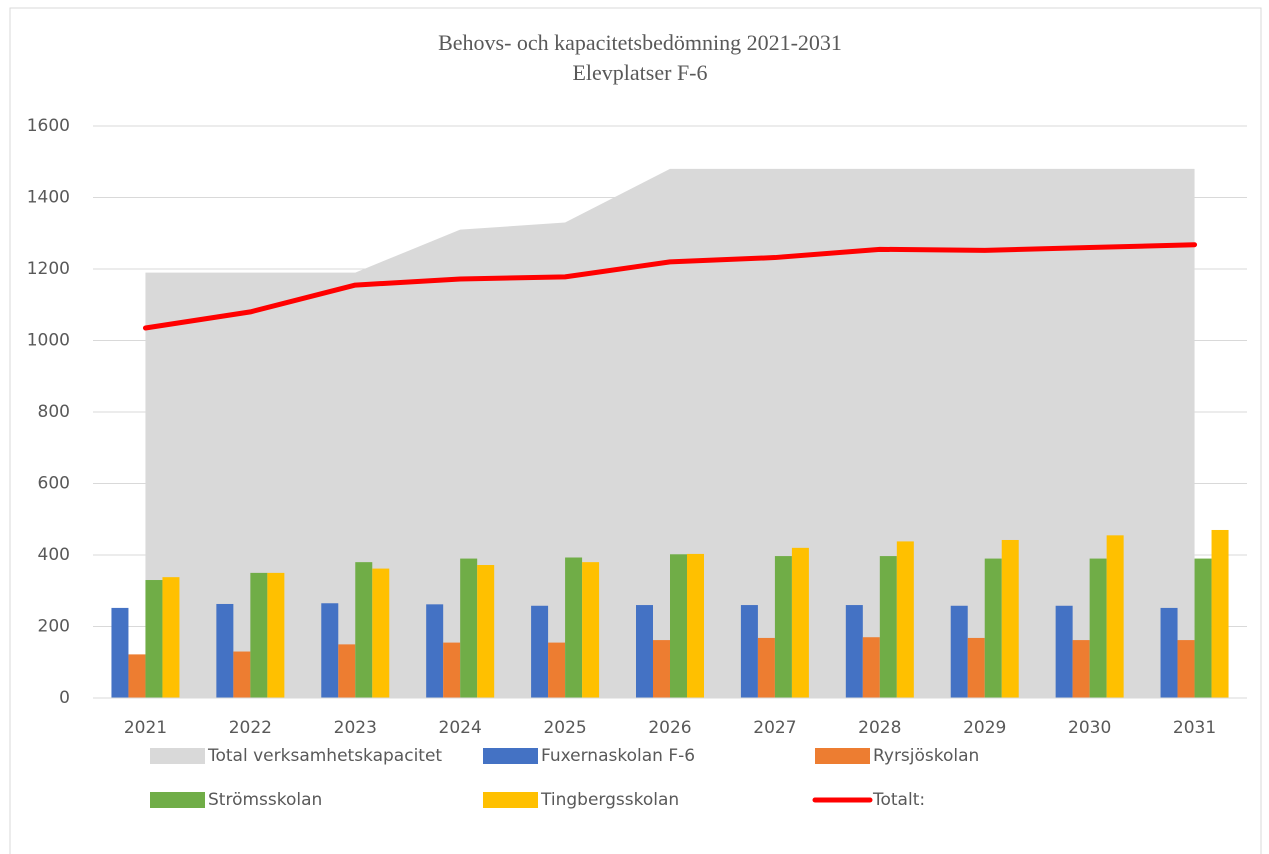 This screenshot has height=854, width=1269. Describe the element at coordinates (926, 756) in the screenshot. I see `legend-label: Ryrsjöskolan` at that location.